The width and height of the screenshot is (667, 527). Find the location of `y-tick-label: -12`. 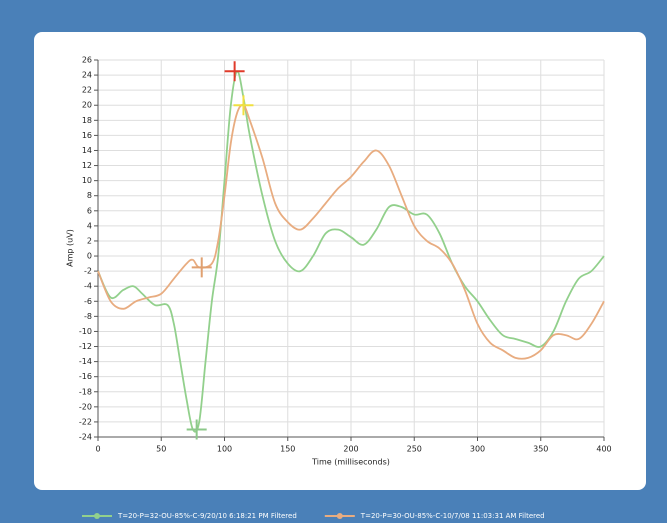

y-tick-label: -12 is located at coordinates (85, 346).